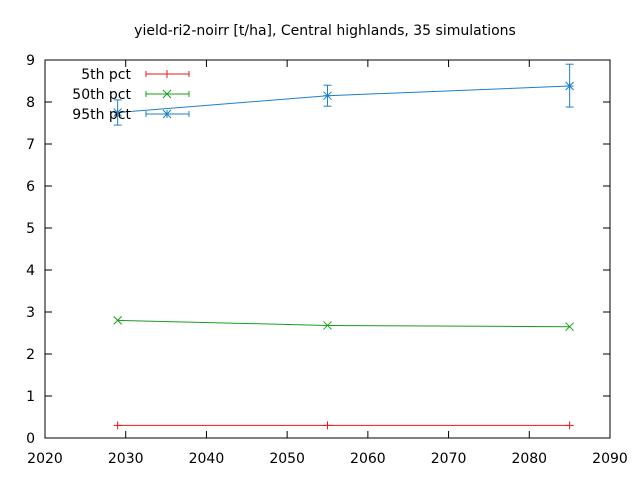  Describe the element at coordinates (167, 74) in the screenshot. I see `legend-marker-5th-pct` at that location.